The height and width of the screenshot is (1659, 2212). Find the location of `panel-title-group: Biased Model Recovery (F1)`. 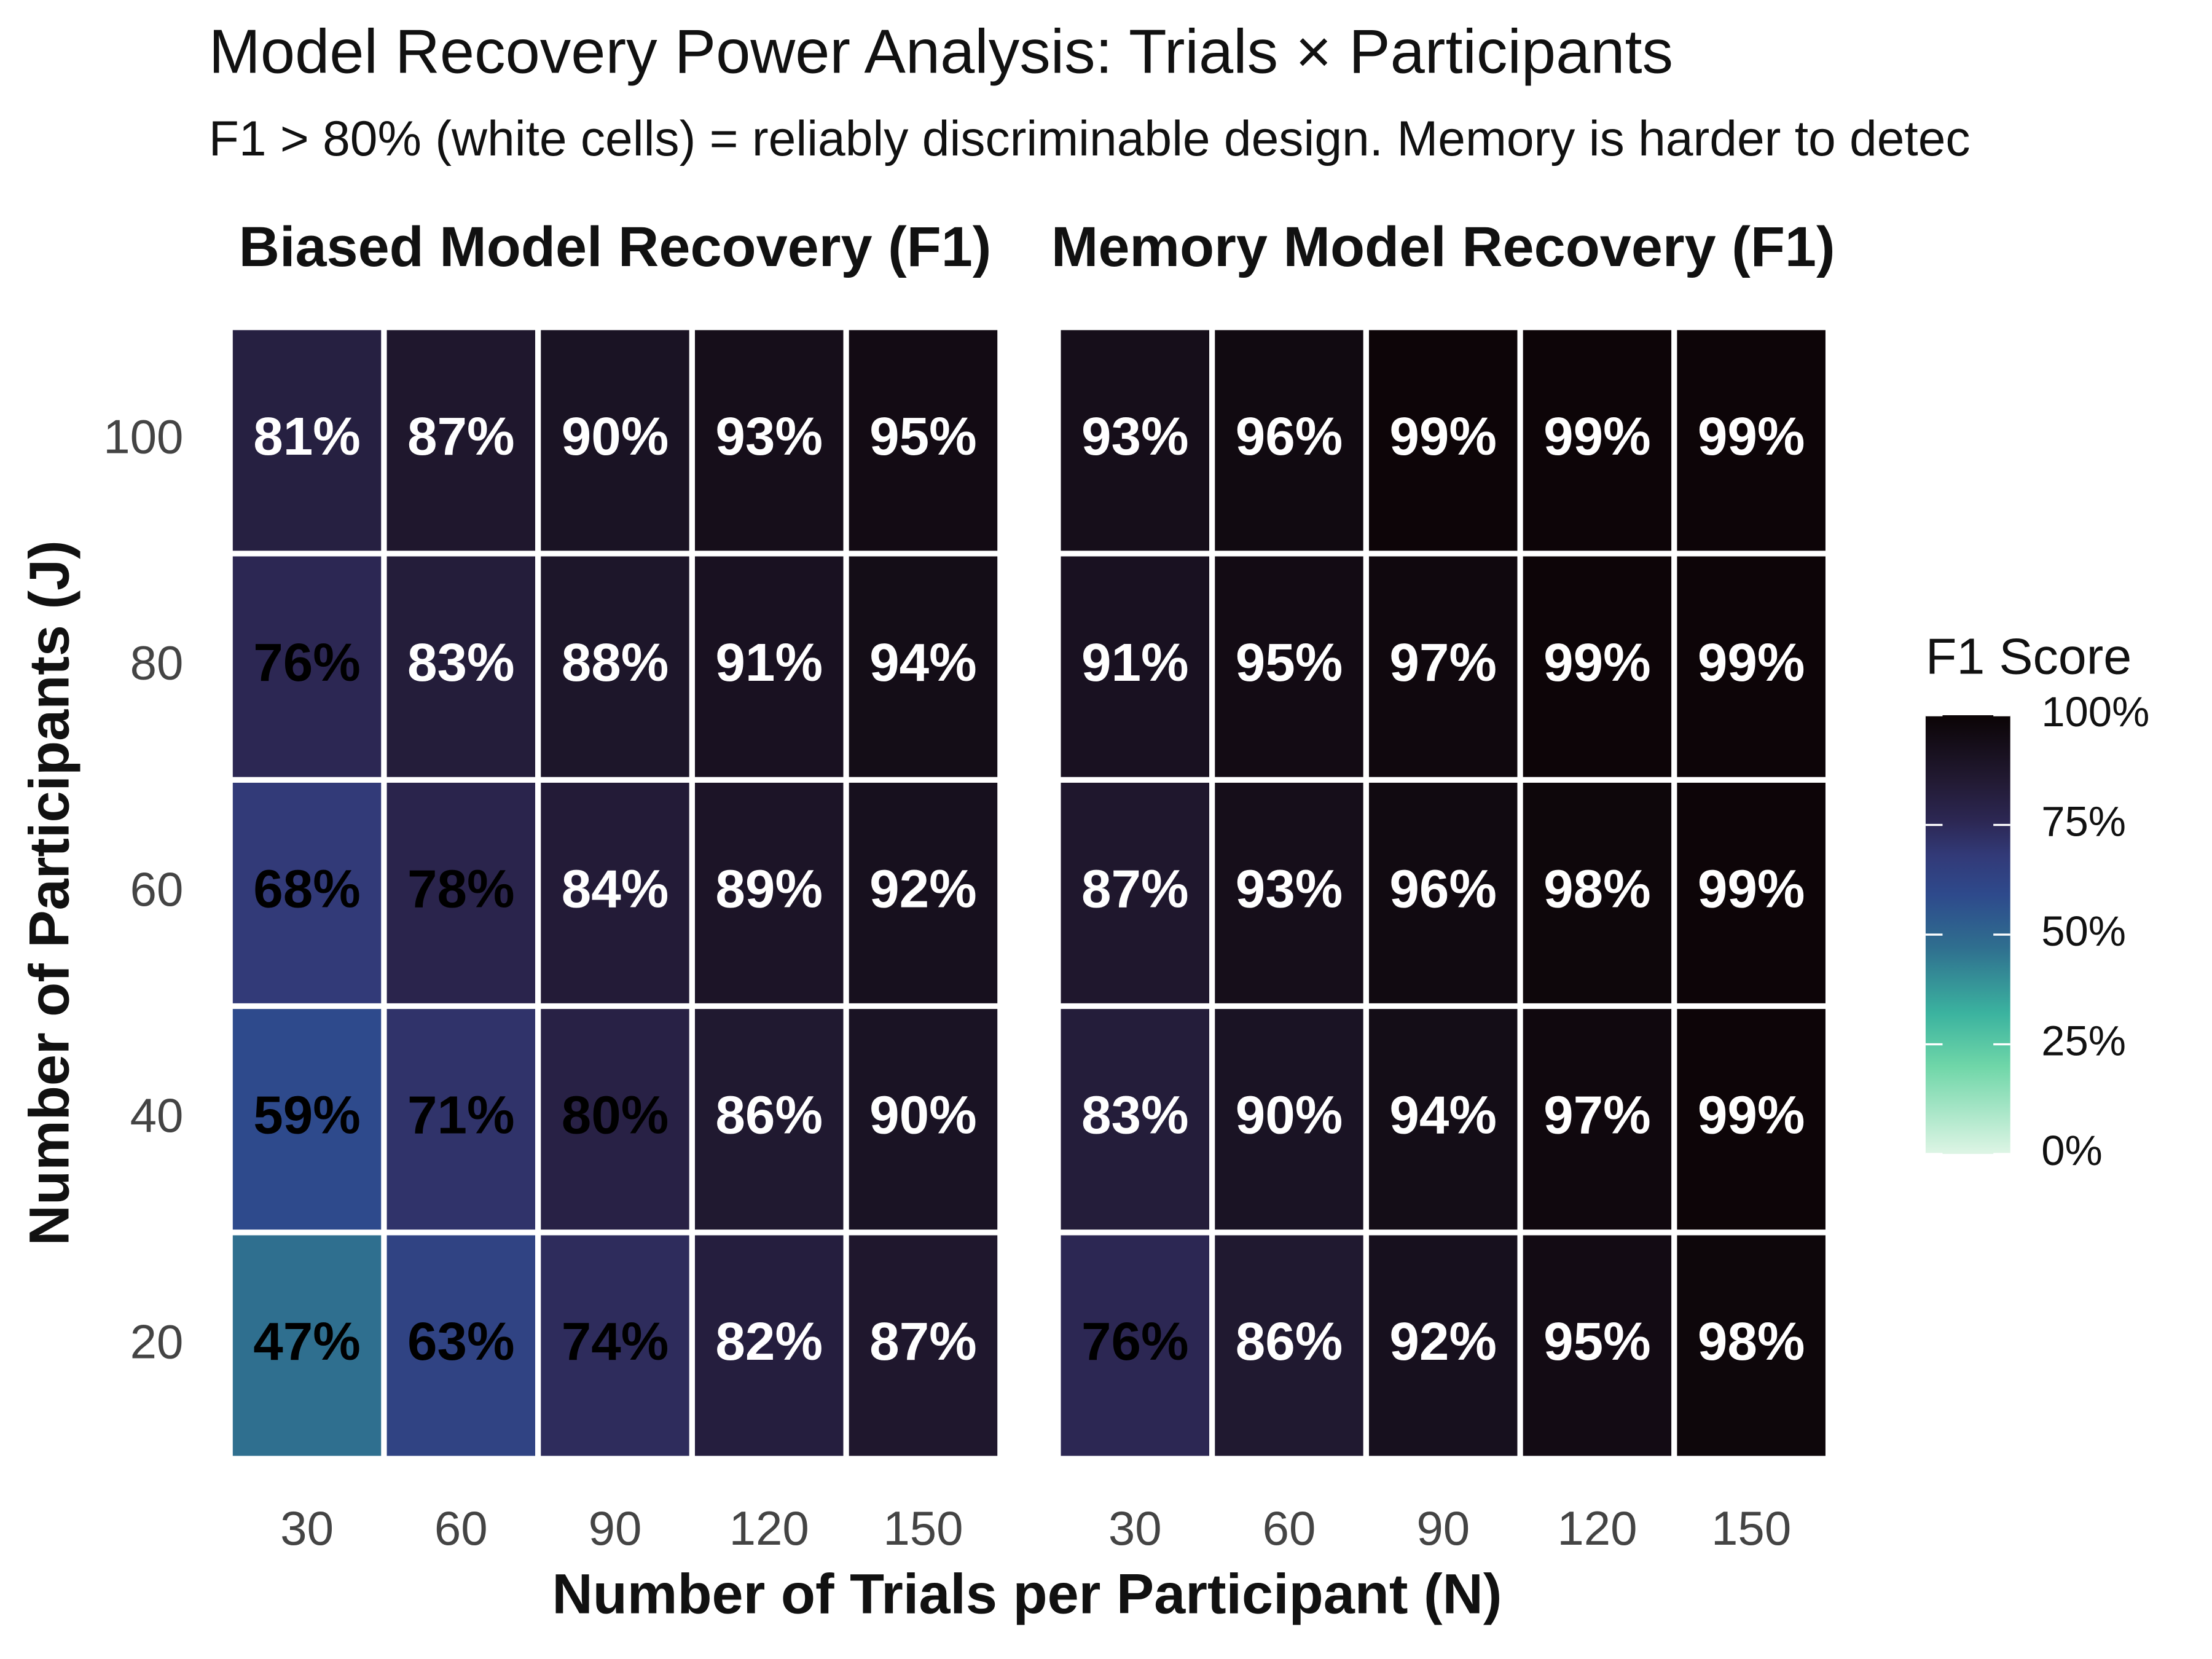

panel-title-group: Biased Model Recovery (F1) is located at coordinates (615, 247).